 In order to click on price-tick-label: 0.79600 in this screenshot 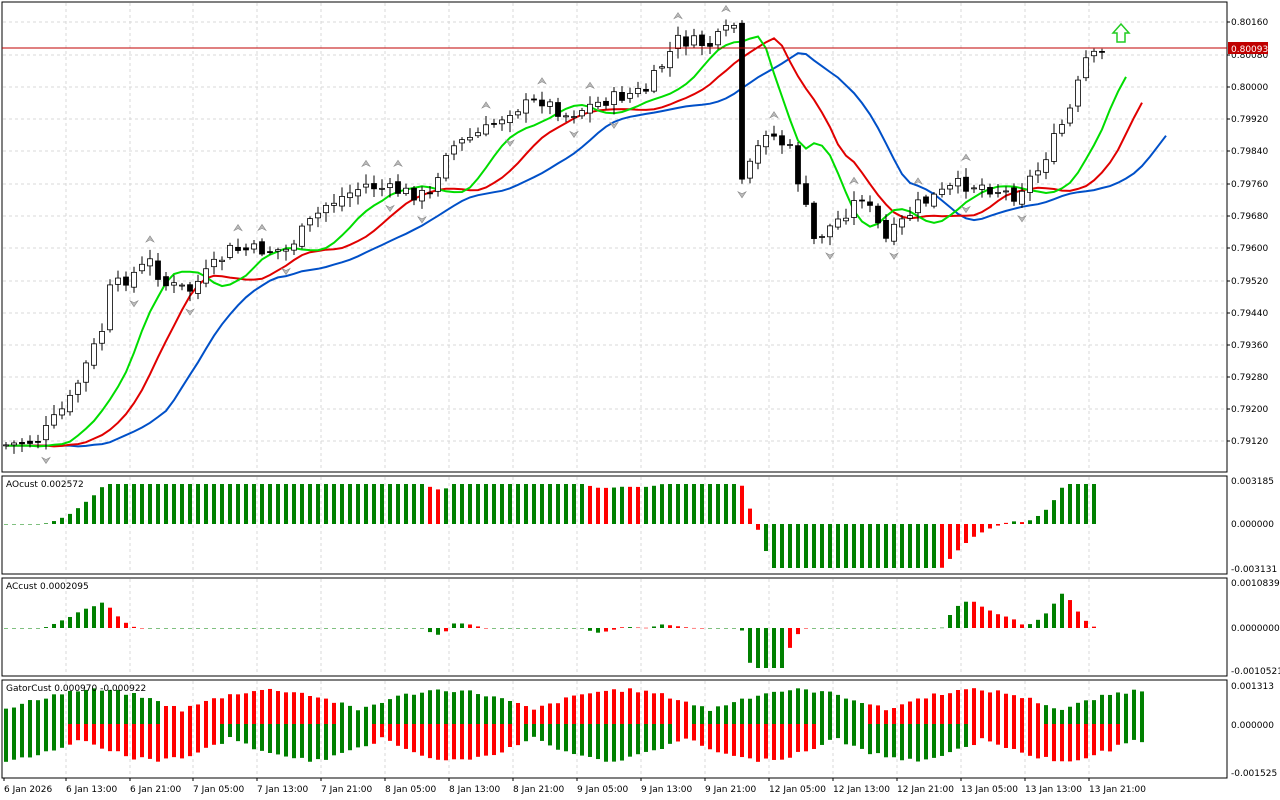, I will do `click(1249, 249)`.